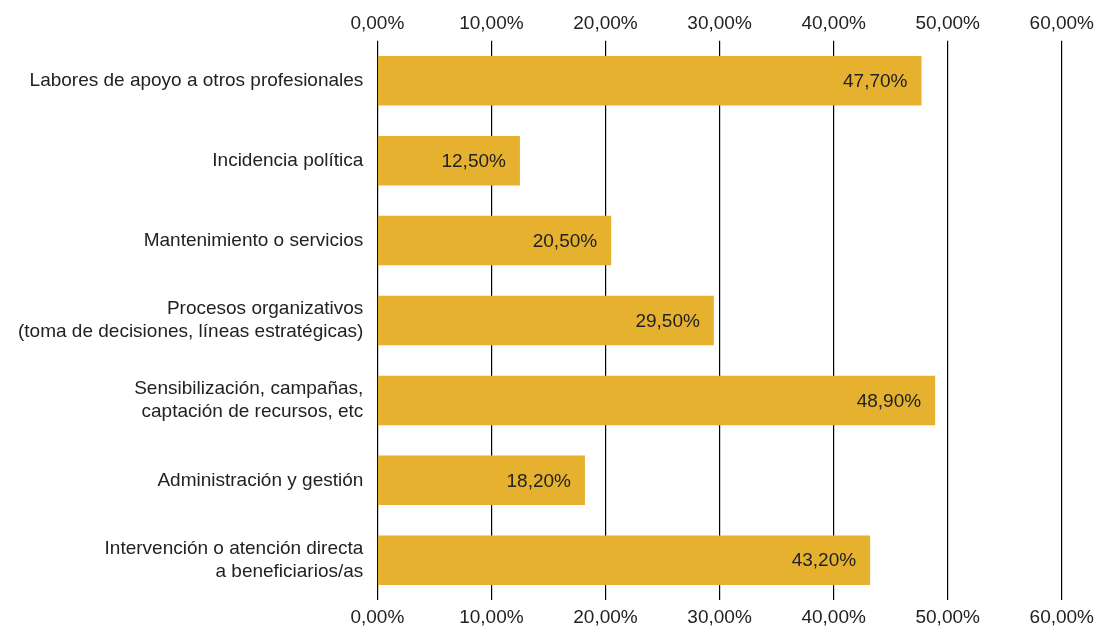  What do you see at coordinates (889, 400) in the screenshot?
I see `data-label: 48,90%` at bounding box center [889, 400].